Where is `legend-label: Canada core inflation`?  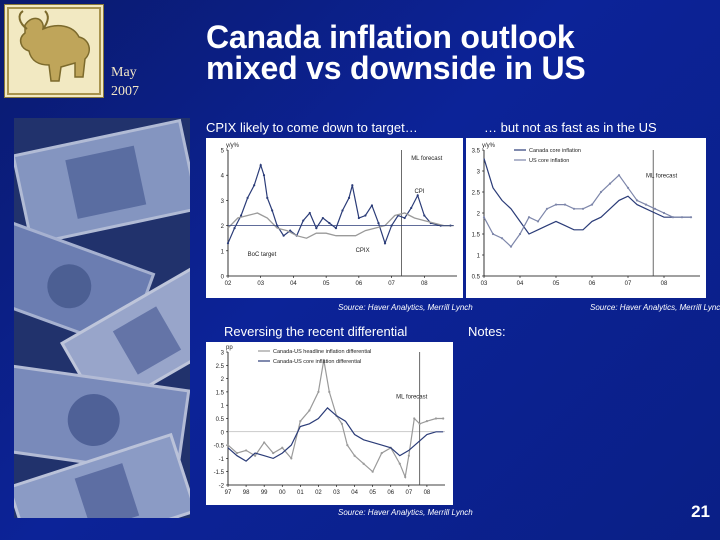
legend-label: Canada core inflation is located at coordinates (555, 151).